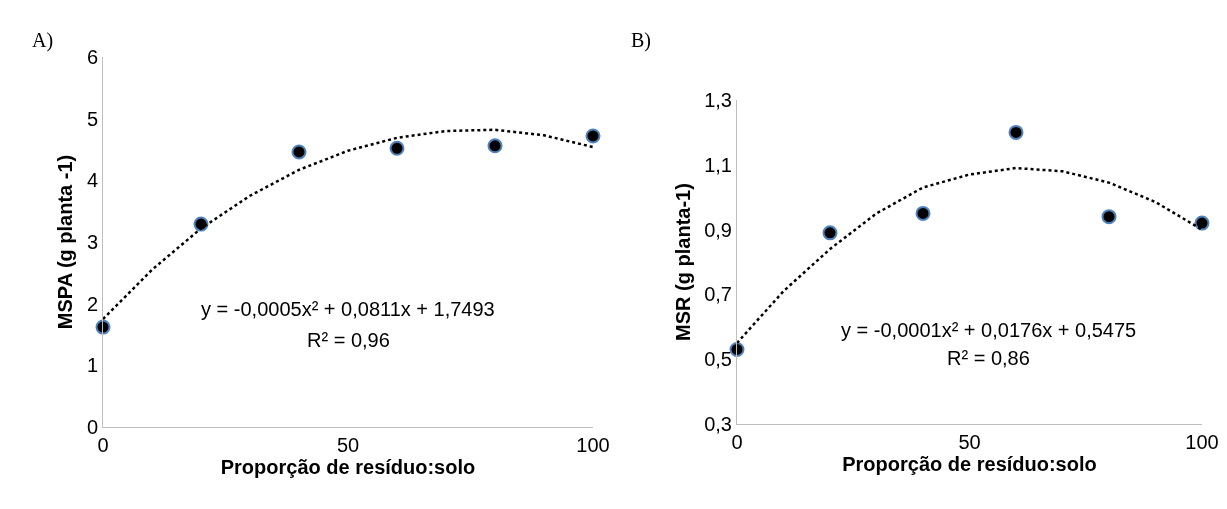 Image resolution: width=1227 pixels, height=509 pixels. What do you see at coordinates (641, 40) in the screenshot?
I see `chart-title: B)` at bounding box center [641, 40].